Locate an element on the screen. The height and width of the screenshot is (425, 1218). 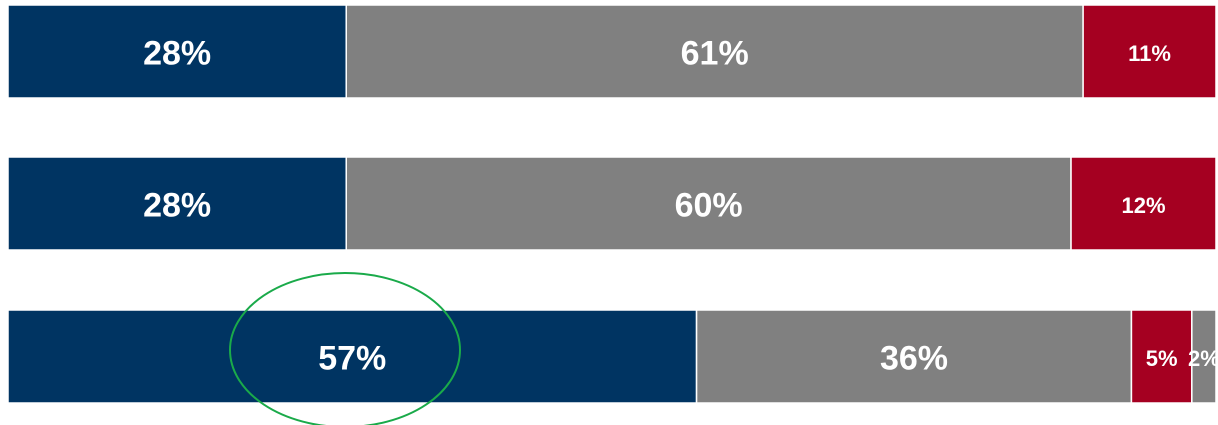
value-label: 2% is located at coordinates (1203, 358).